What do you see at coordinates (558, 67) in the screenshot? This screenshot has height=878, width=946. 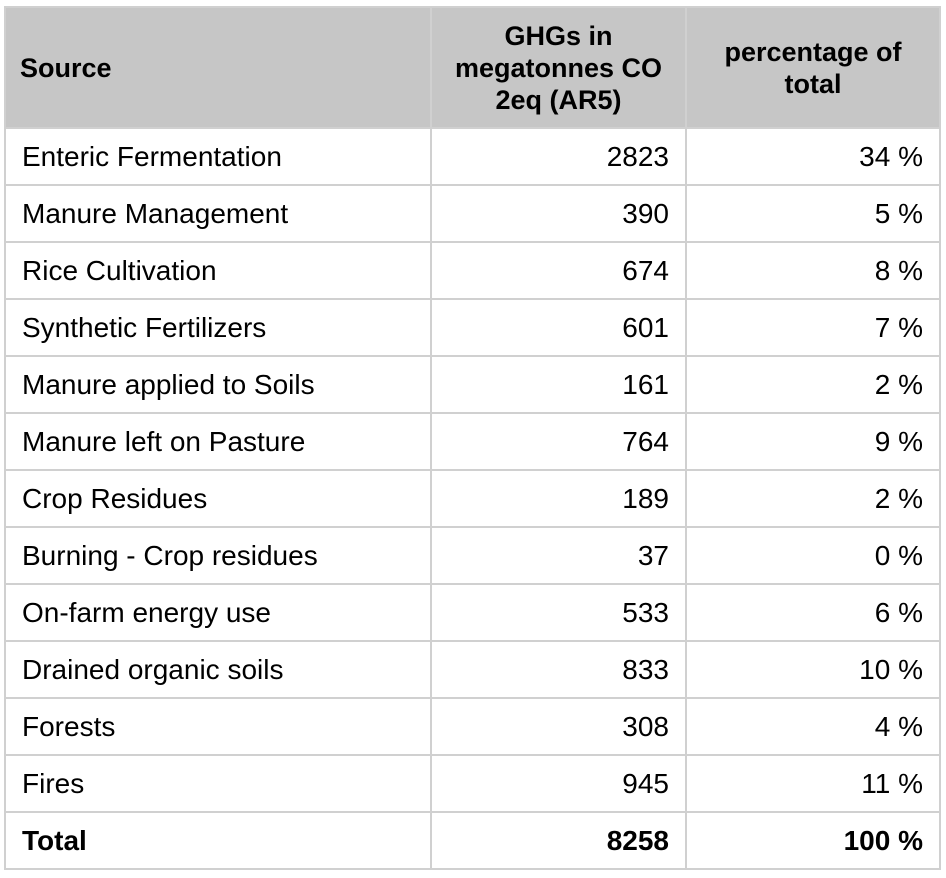 I see `header-ghg: GHGs in megatonnes CO 2eq (AR5)` at bounding box center [558, 67].